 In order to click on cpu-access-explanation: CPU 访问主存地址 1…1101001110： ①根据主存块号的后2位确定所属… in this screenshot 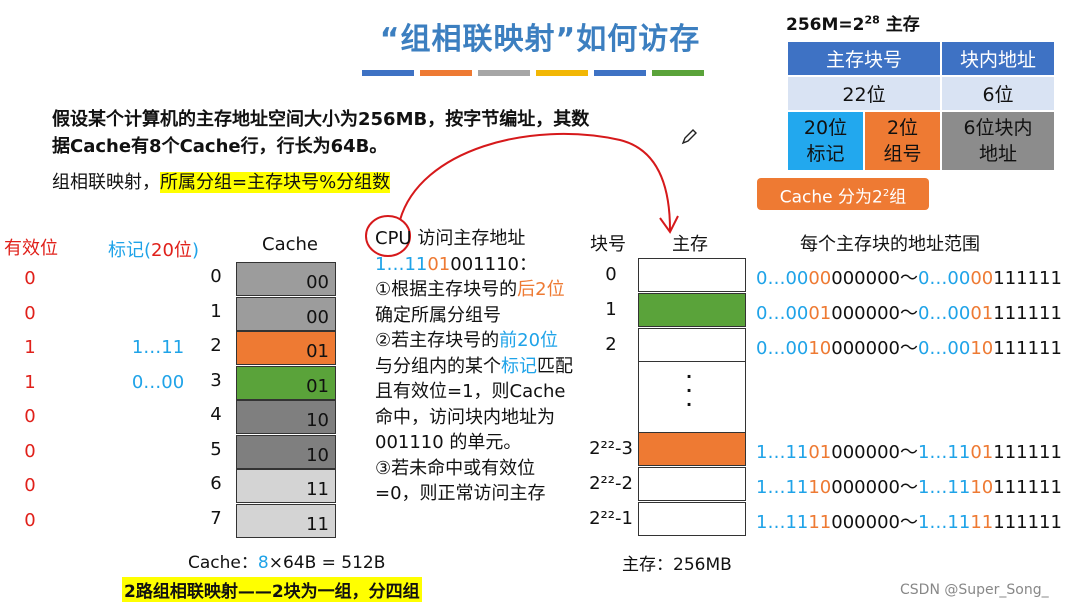, I will do `click(474, 366)`.